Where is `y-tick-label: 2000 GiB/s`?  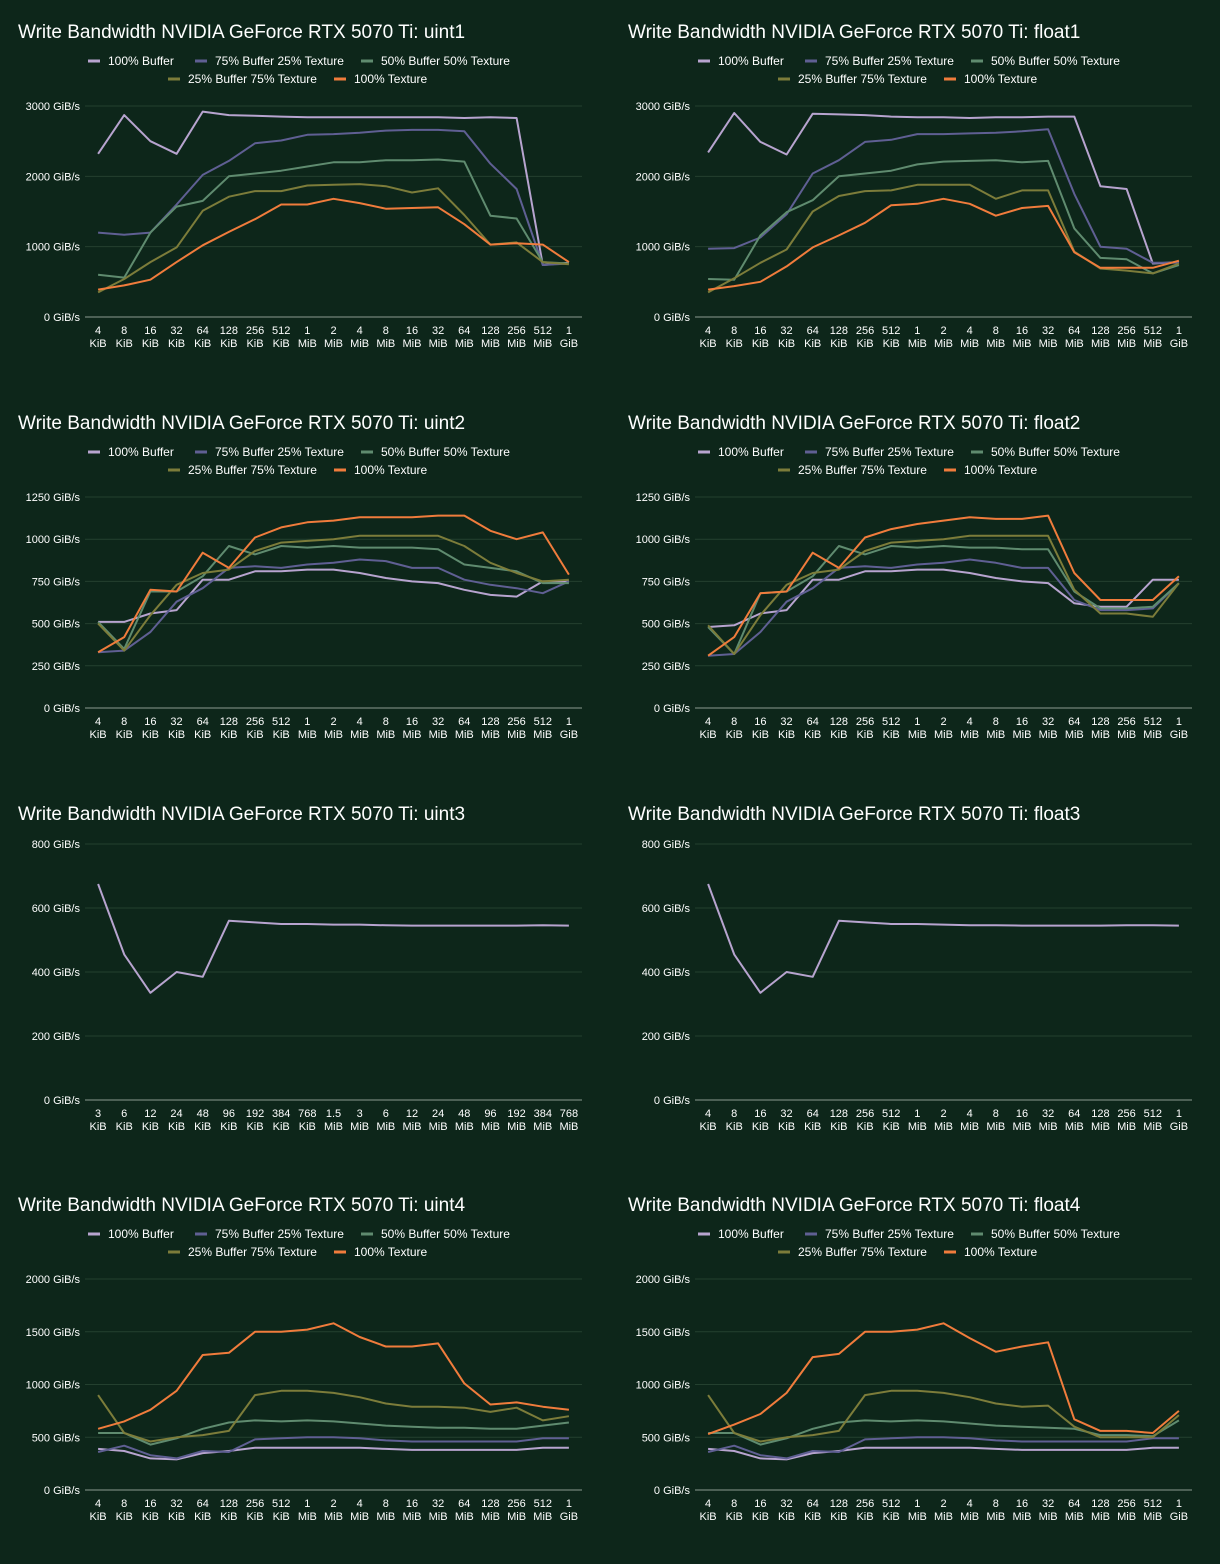
y-tick-label: 2000 GiB/s is located at coordinates (53, 177).